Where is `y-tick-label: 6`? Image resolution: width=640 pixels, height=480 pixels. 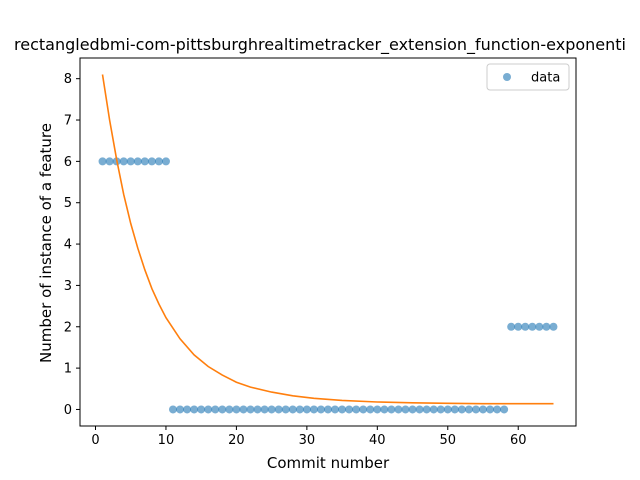
y-tick-label: 6 is located at coordinates (68, 162).